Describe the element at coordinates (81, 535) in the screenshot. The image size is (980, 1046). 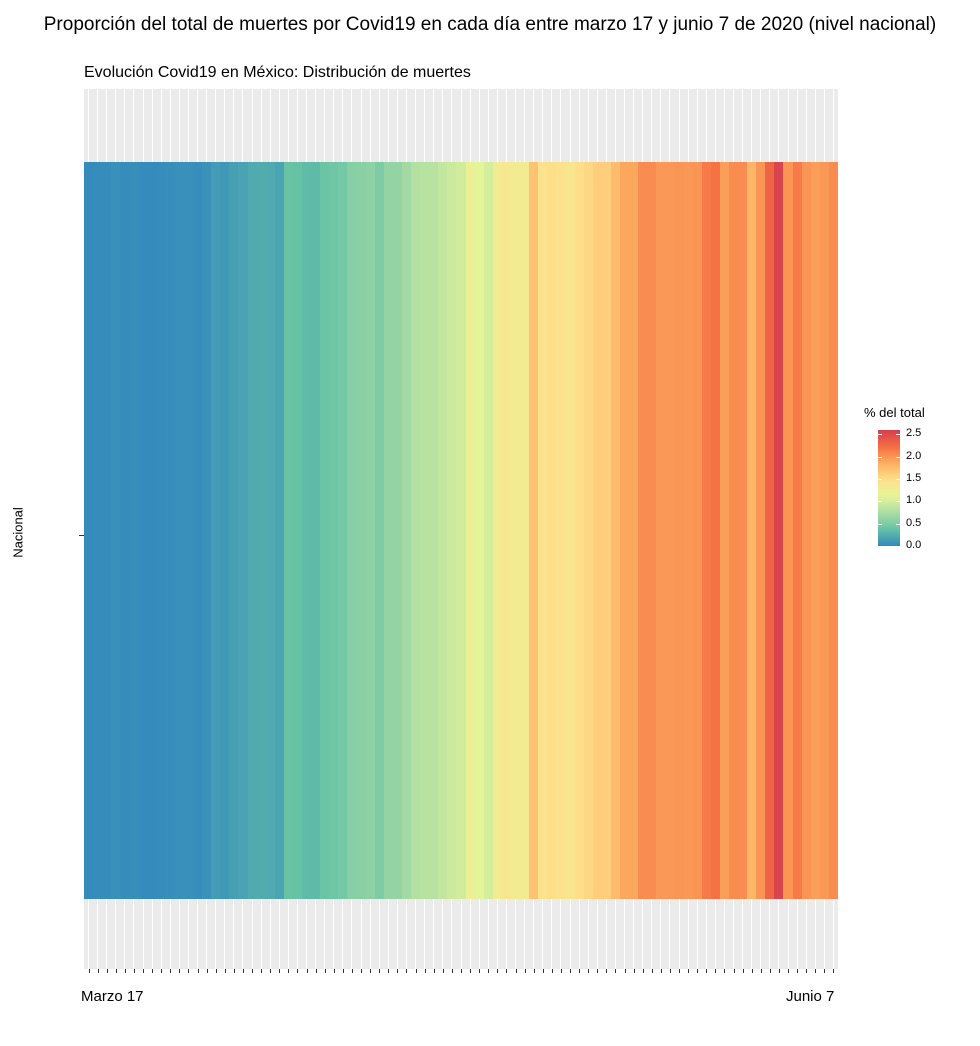
I see `y-axis-tick` at that location.